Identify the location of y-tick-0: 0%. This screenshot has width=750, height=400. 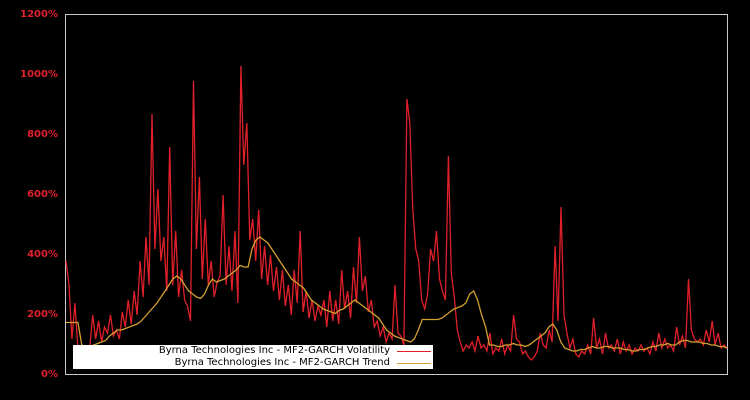
(49, 374).